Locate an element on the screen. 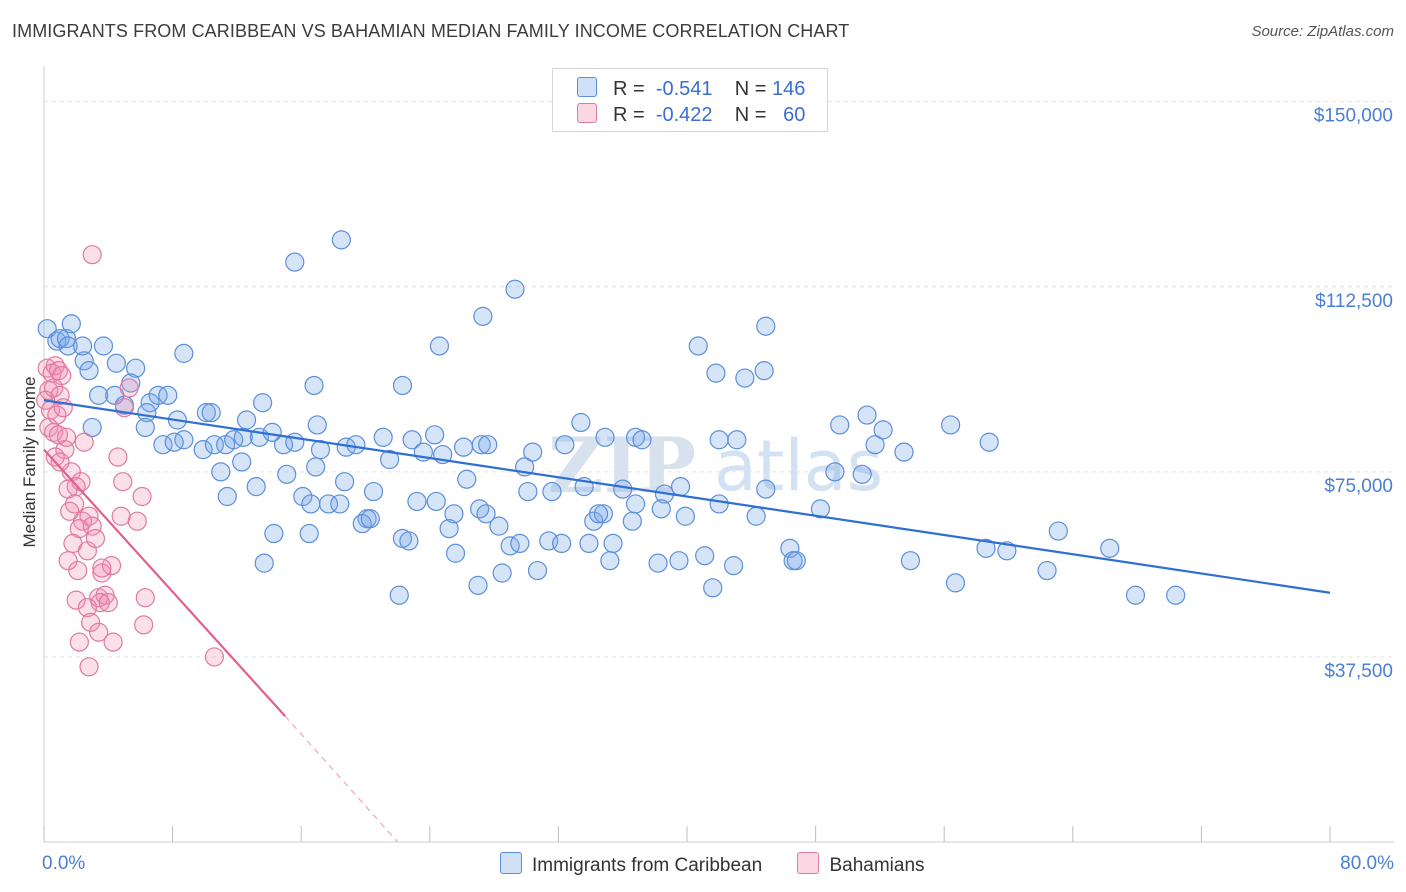 Image resolution: width=1406 pixels, height=892 pixels. legend-n-label: N = is located at coordinates (750, 89).